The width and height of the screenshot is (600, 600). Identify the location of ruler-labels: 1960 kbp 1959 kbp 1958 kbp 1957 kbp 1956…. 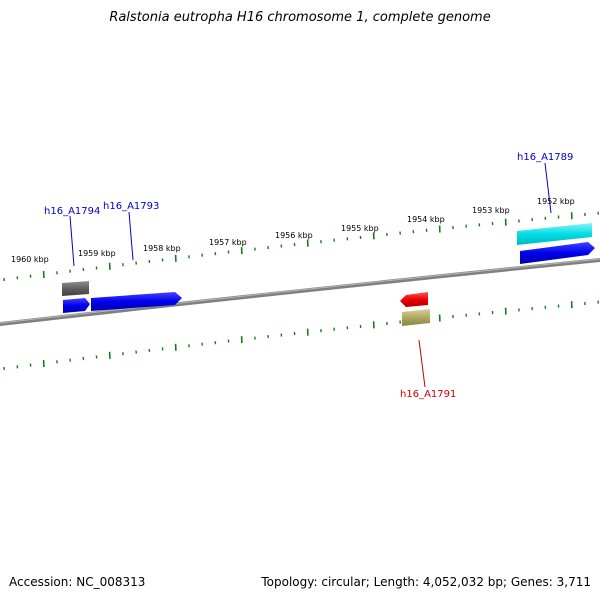
(293, 230).